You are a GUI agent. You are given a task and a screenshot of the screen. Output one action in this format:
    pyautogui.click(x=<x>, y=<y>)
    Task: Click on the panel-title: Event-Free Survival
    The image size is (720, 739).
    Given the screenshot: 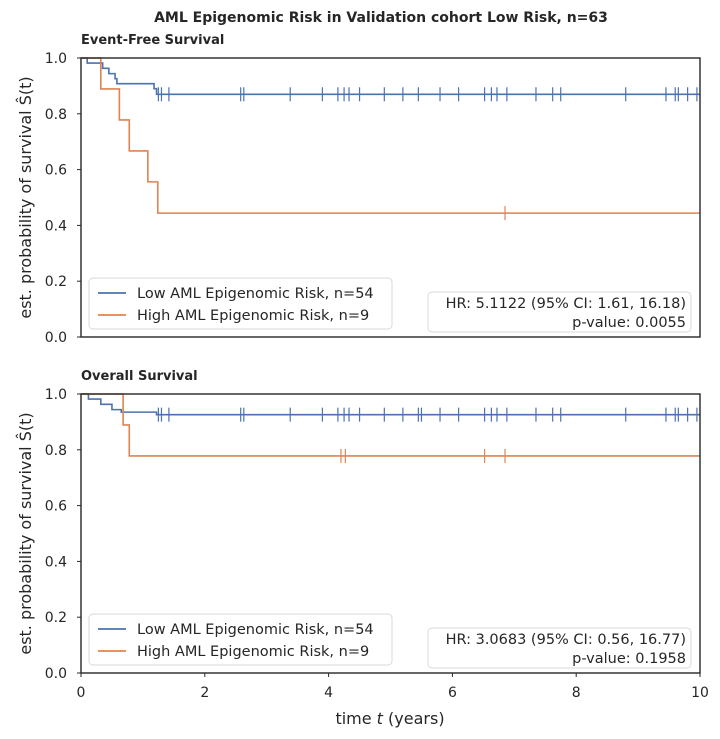 What is the action you would take?
    pyautogui.click(x=152, y=40)
    